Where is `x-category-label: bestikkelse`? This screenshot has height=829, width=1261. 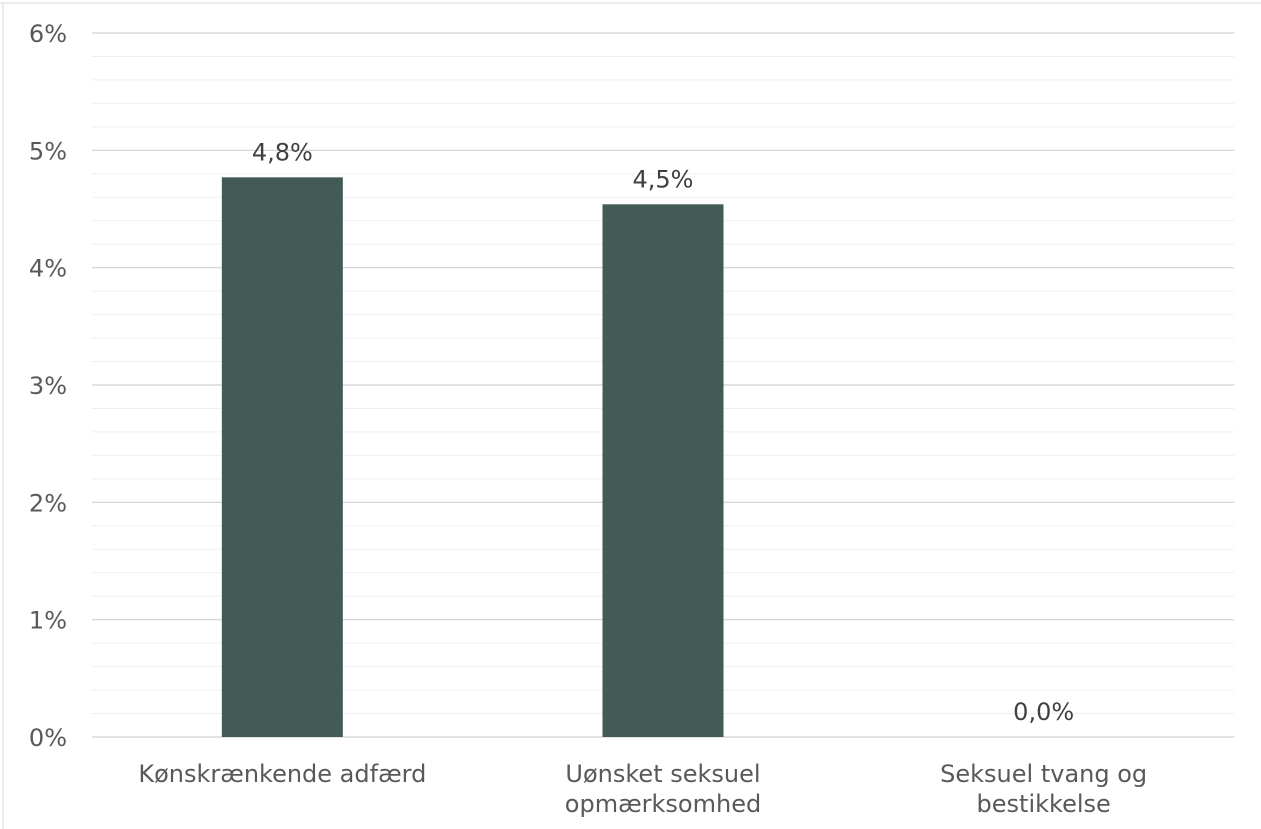
x-category-label: bestikkelse is located at coordinates (1044, 804).